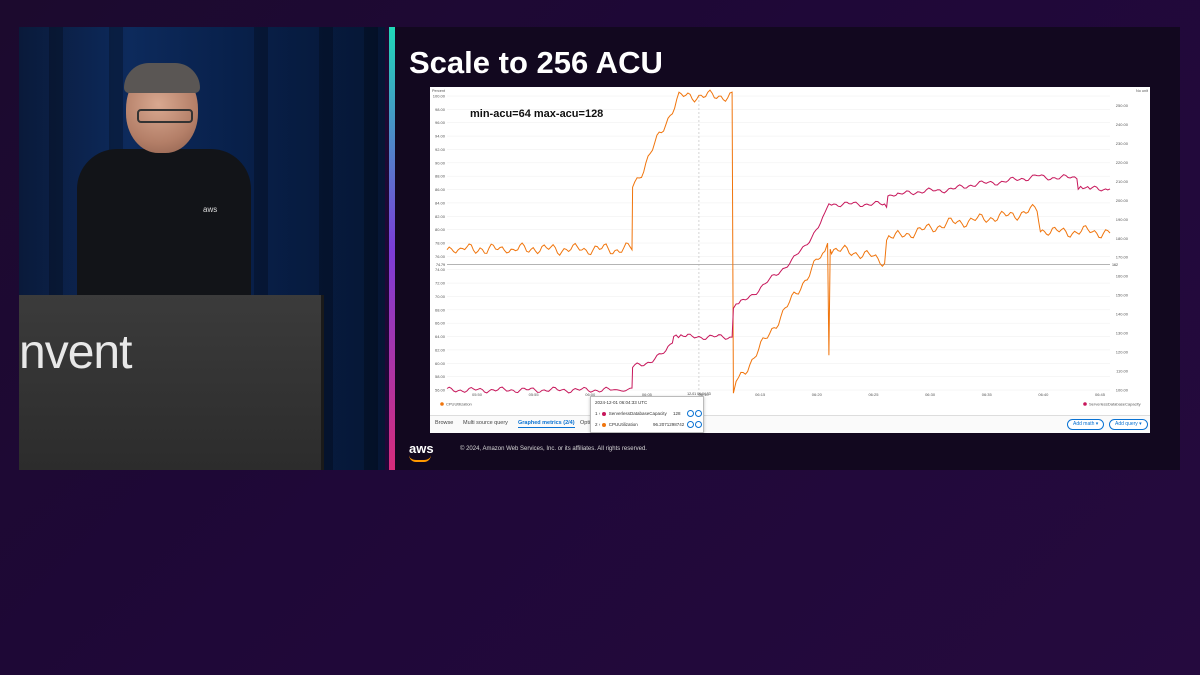  What do you see at coordinates (1122, 295) in the screenshot?
I see `y-tick-label-right: 150.00` at bounding box center [1122, 295].